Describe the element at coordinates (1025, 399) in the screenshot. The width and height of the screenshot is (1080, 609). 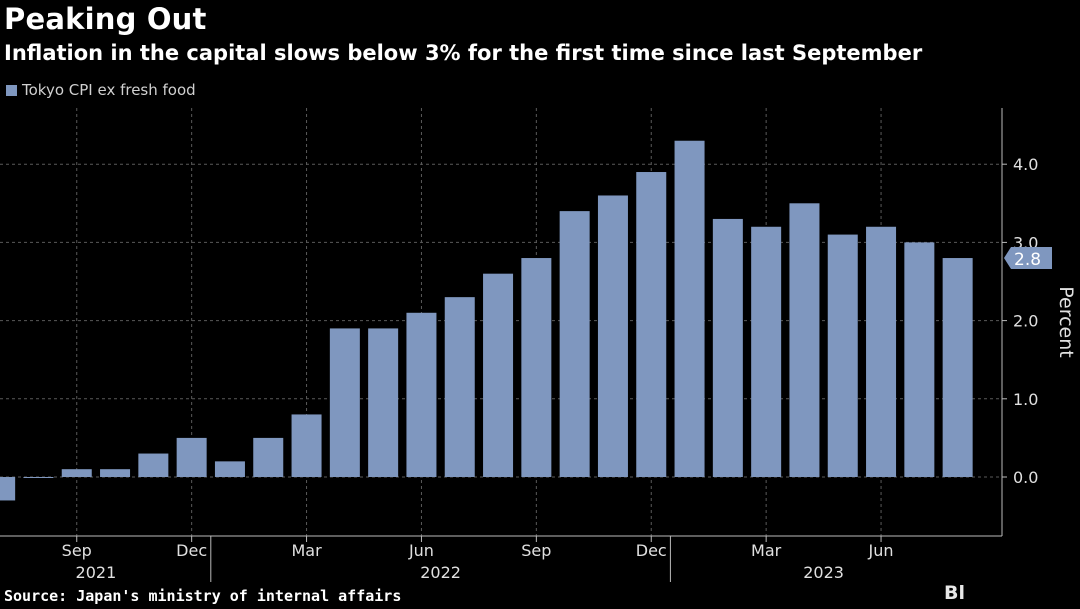
I see `y-tick-label: 1.0` at that location.